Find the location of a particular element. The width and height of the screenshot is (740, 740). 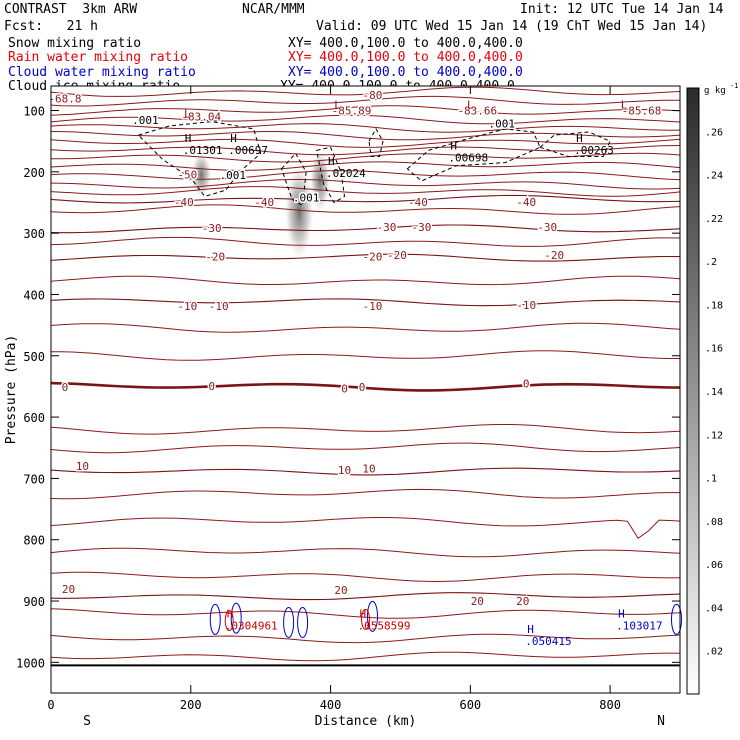

field-xy-cloud-water: XY= 400.0,100.0 to 400.0,400.0 is located at coordinates (405, 72).